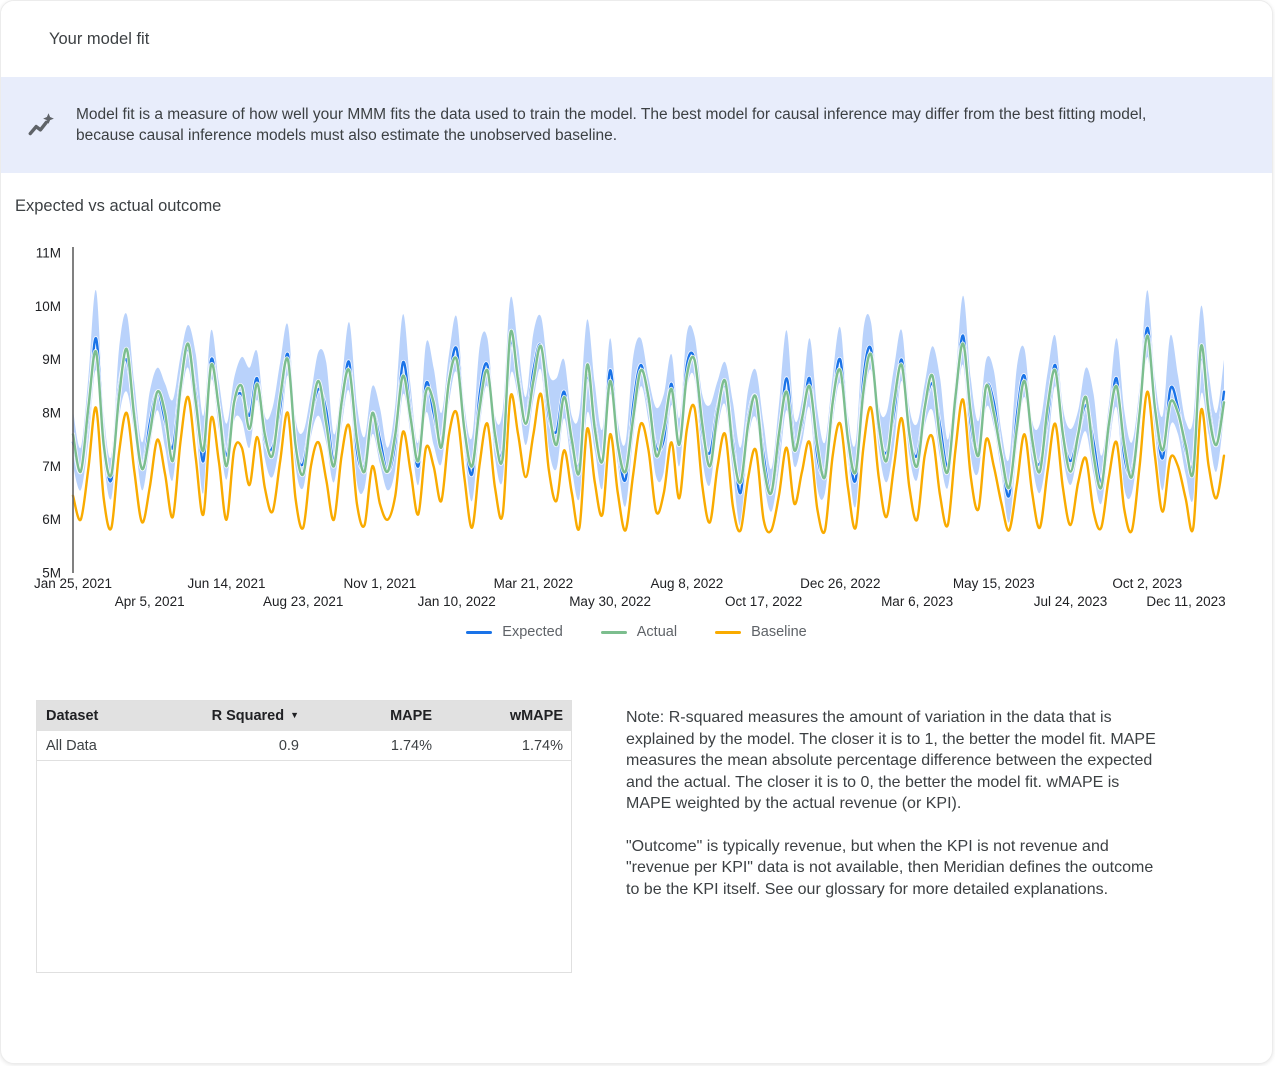 Image resolution: width=1275 pixels, height=1066 pixels. I want to click on y-tick-label: 11M, so click(48, 253).